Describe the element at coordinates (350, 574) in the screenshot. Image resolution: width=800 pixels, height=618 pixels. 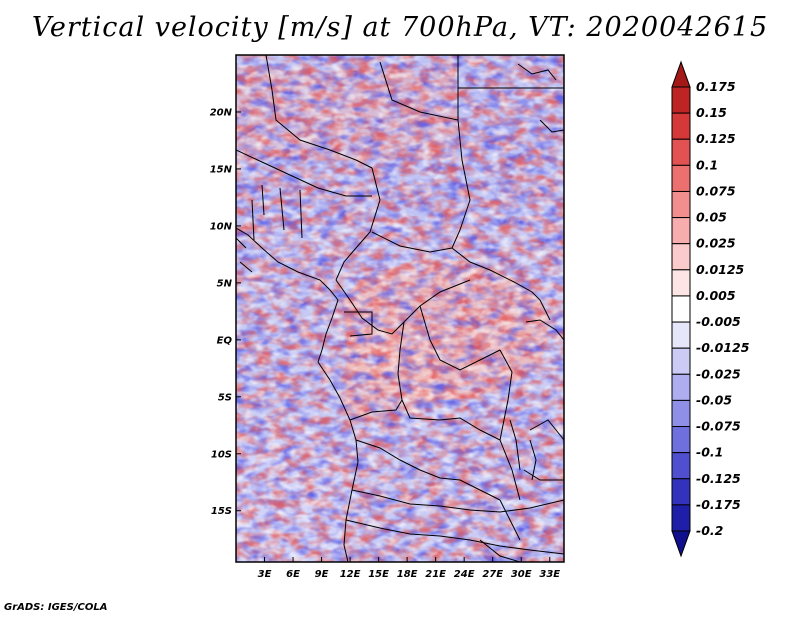
I see `x-tick-label: 12E` at that location.